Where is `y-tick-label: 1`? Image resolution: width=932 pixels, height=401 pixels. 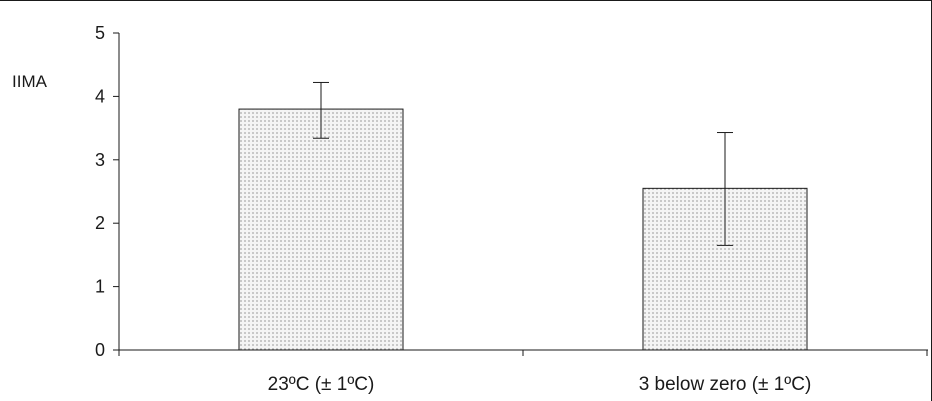
y-tick-label: 1 is located at coordinates (100, 287).